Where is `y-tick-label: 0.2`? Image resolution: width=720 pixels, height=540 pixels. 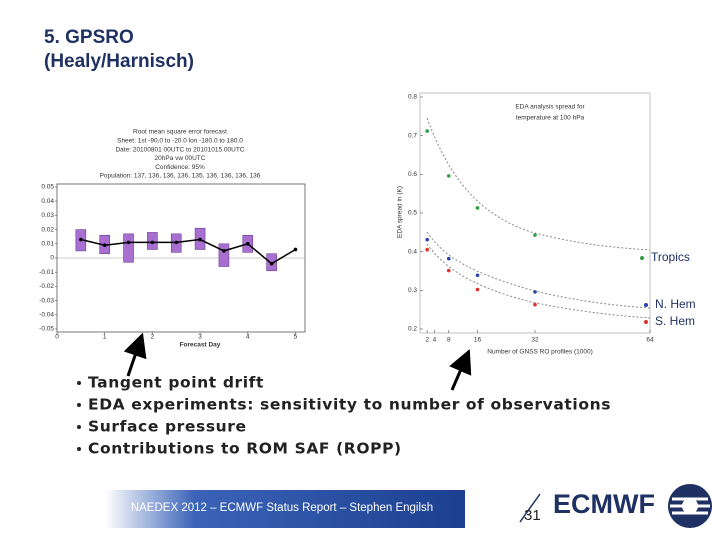
y-tick-label: 0.2 is located at coordinates (412, 329).